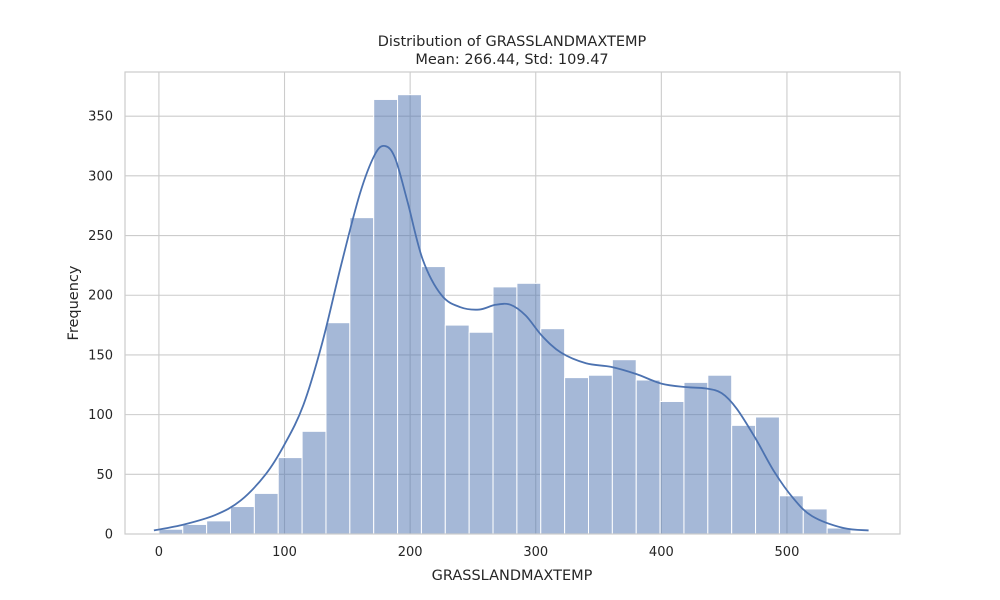 This screenshot has height=600, width=1000. Describe the element at coordinates (100, 117) in the screenshot. I see `y-tick-label: 350` at that location.